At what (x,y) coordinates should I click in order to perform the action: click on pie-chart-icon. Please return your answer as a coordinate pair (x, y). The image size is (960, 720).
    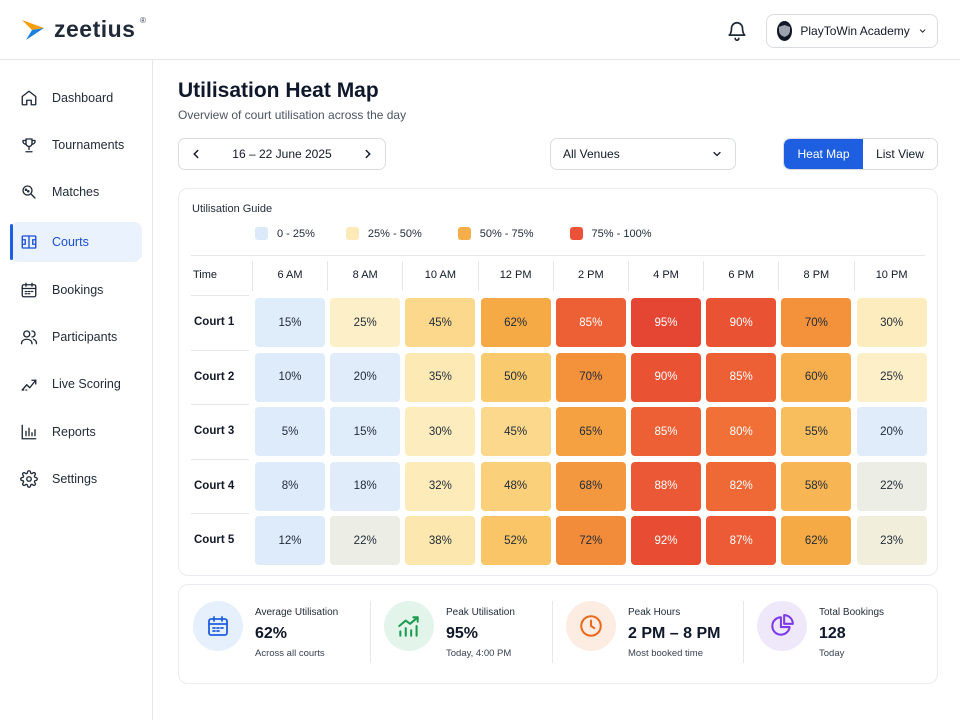
    Looking at the image, I should click on (782, 626).